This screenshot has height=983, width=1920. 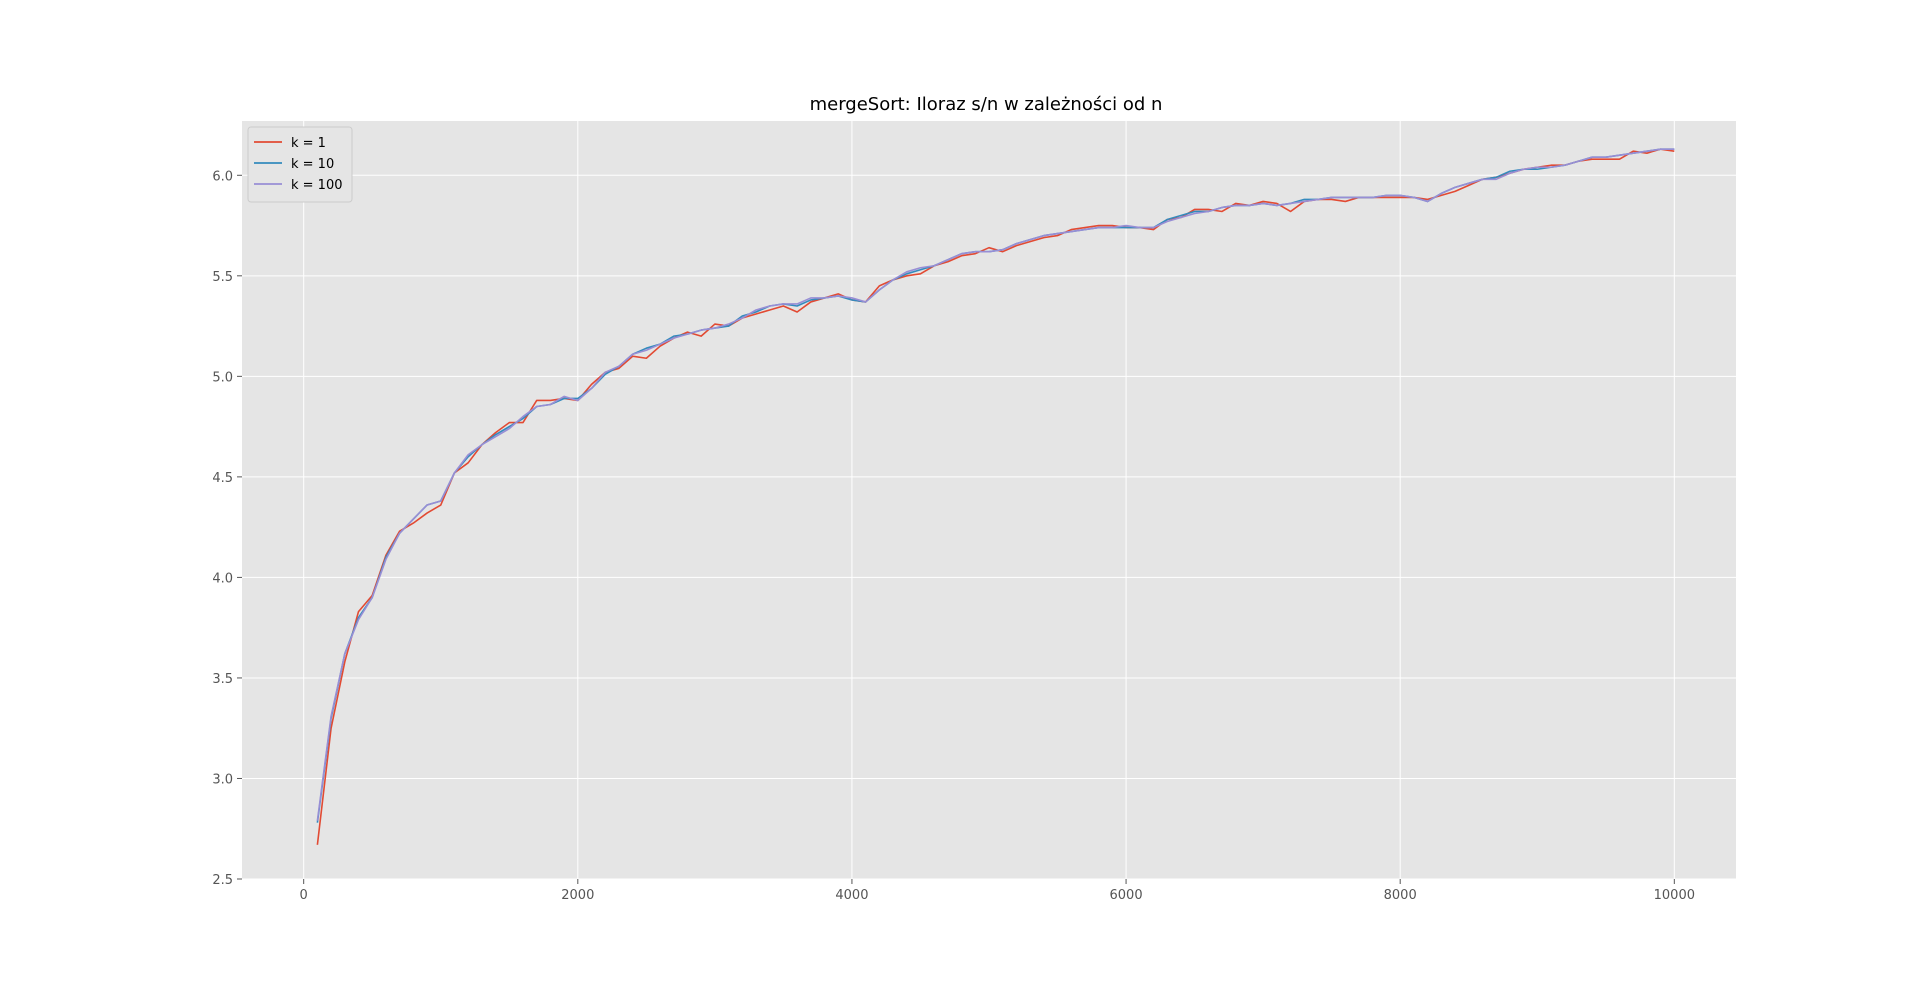 I want to click on y-tick-label: 3.0, so click(x=222, y=779).